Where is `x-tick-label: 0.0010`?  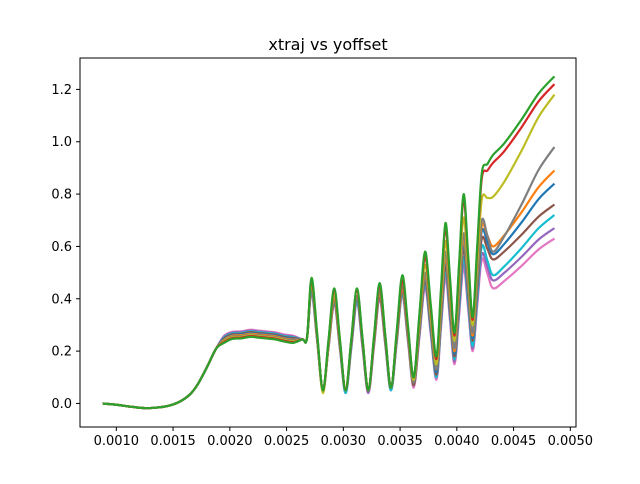 x-tick-label: 0.0010 is located at coordinates (117, 441).